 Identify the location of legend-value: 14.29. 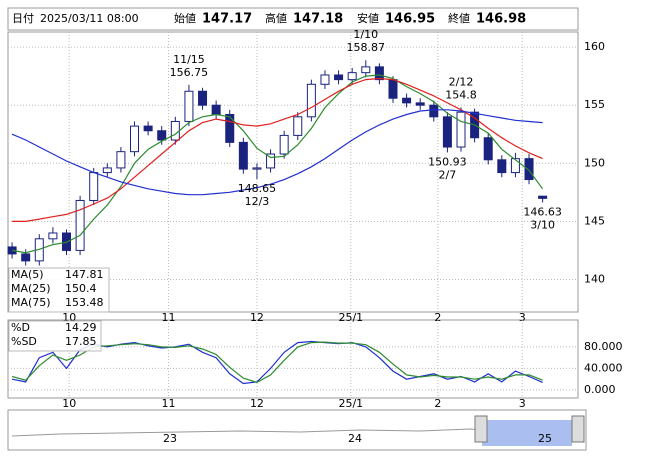
(81, 327).